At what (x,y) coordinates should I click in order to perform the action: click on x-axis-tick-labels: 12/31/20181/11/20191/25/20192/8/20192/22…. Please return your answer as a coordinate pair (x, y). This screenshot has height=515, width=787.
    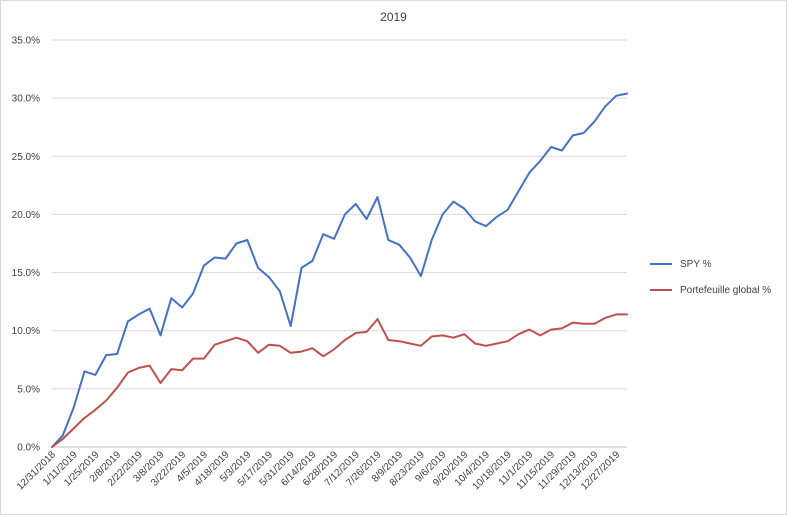
    Looking at the image, I should click on (319, 470).